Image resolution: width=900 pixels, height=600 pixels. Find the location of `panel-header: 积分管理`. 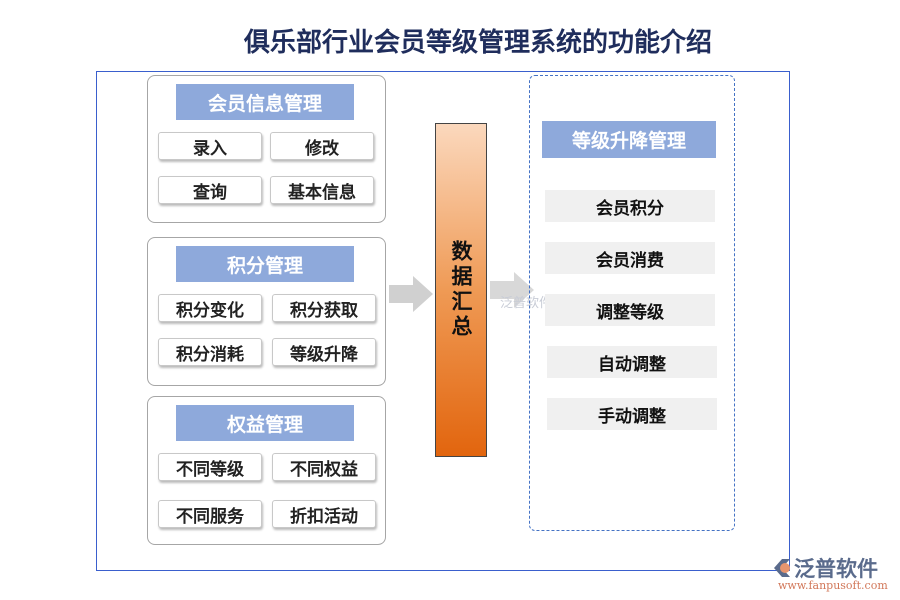

panel-header: 积分管理 is located at coordinates (265, 264).